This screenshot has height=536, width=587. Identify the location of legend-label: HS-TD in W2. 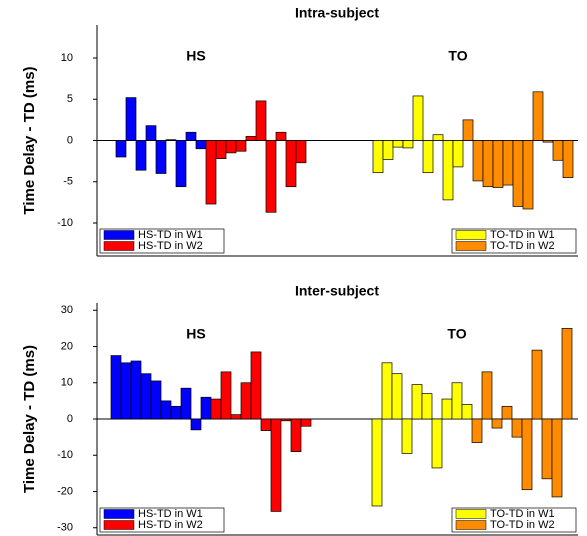
(170, 525).